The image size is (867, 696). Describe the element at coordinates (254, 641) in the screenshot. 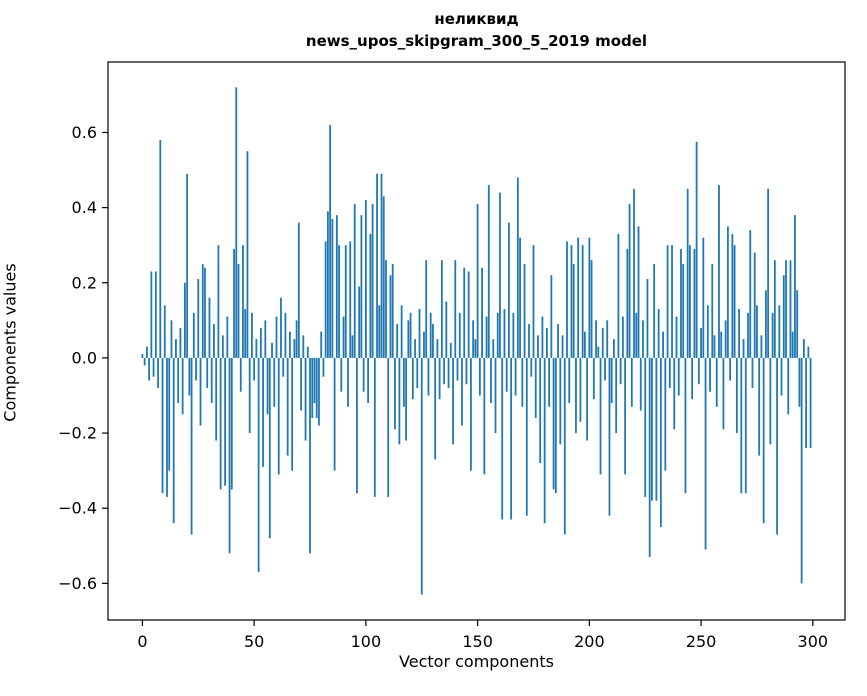

I see `x-tick-label: 50` at that location.